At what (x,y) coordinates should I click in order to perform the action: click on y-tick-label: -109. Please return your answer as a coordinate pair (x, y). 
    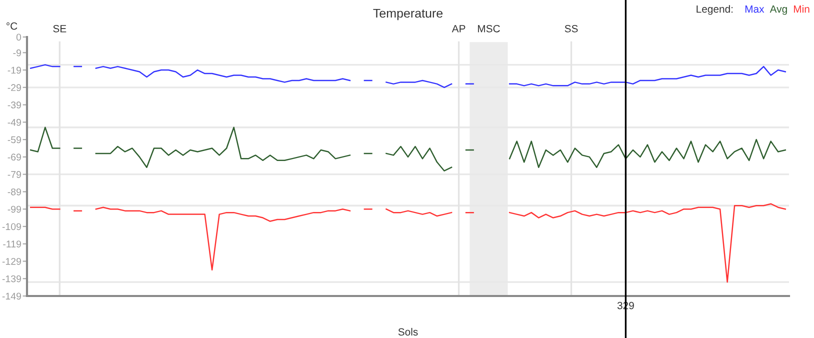
    Looking at the image, I should click on (11, 226).